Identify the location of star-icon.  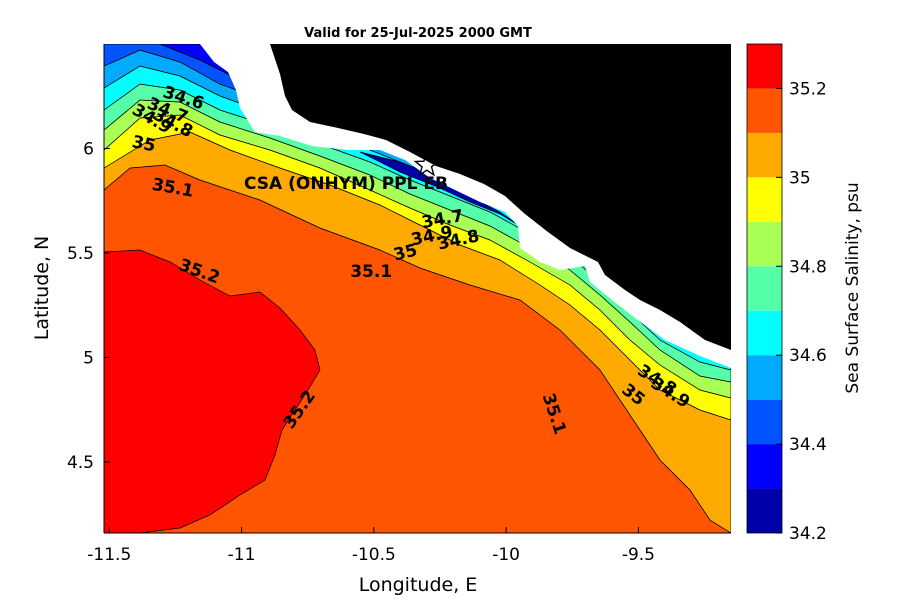
(427, 164).